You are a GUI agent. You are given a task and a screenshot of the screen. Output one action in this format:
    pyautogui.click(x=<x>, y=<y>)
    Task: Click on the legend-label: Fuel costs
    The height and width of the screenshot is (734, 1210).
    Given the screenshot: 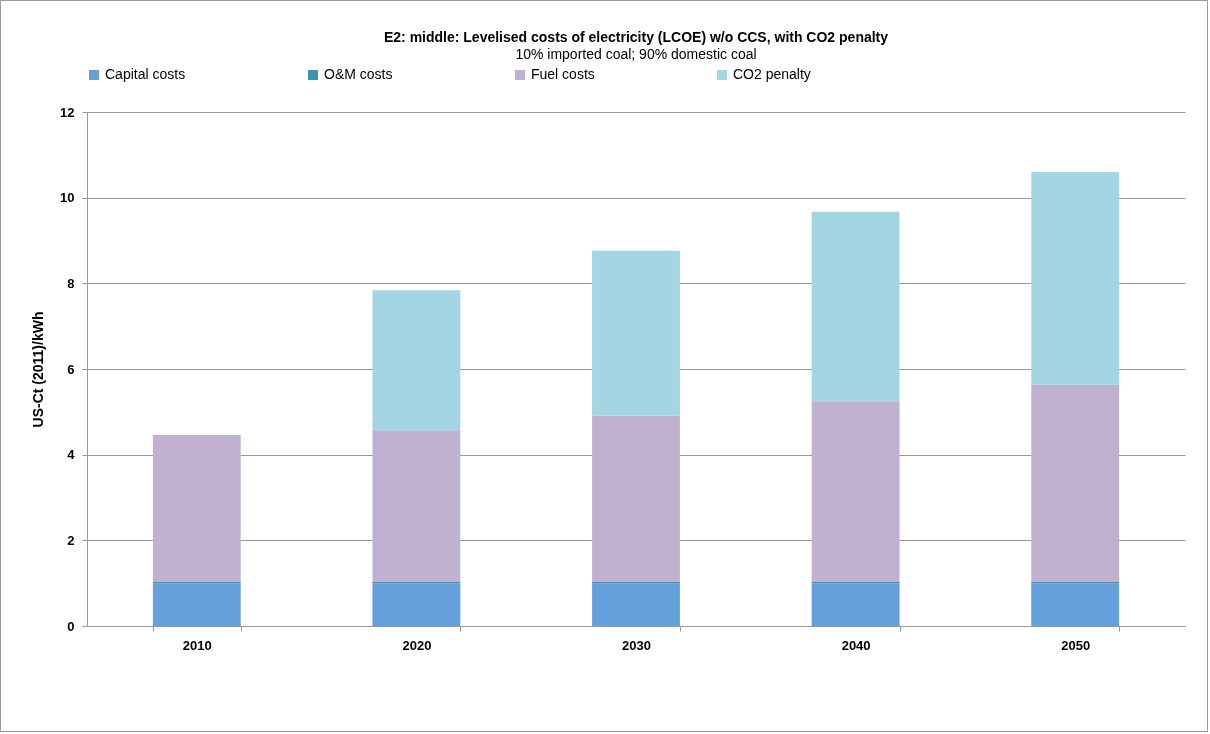 What is the action you would take?
    pyautogui.click(x=563, y=74)
    